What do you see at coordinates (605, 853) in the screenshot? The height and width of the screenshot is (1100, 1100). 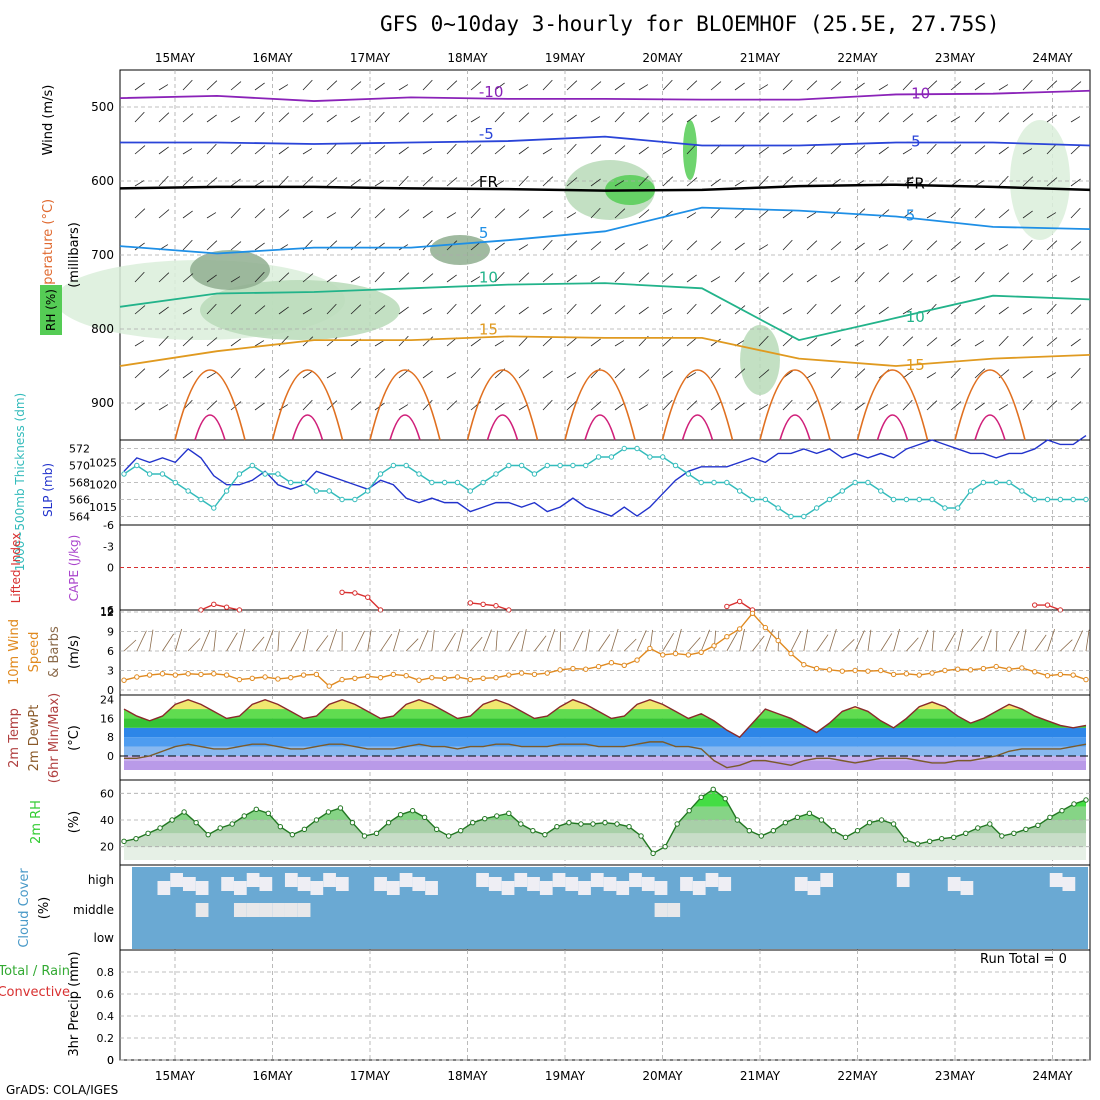 I see `rh-band` at bounding box center [605, 853].